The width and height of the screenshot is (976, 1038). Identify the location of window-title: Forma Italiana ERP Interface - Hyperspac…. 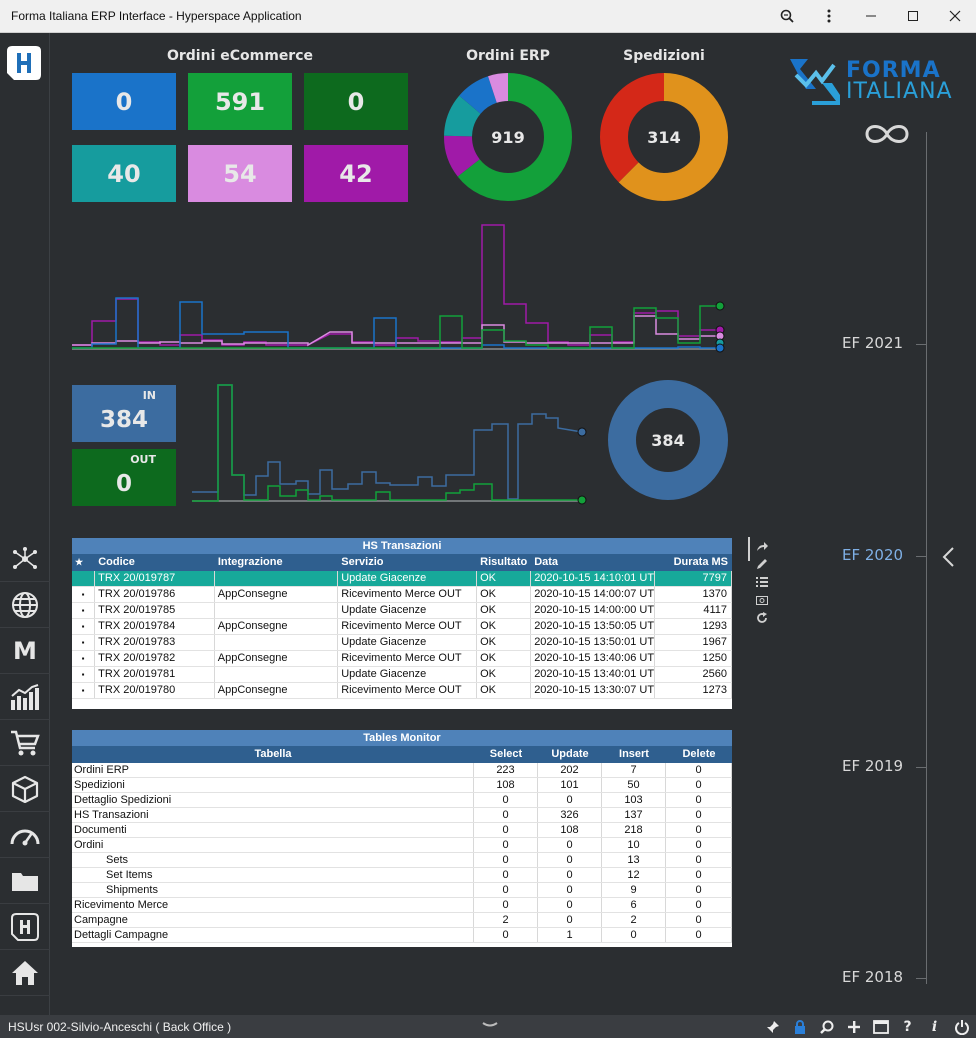
(156, 16).